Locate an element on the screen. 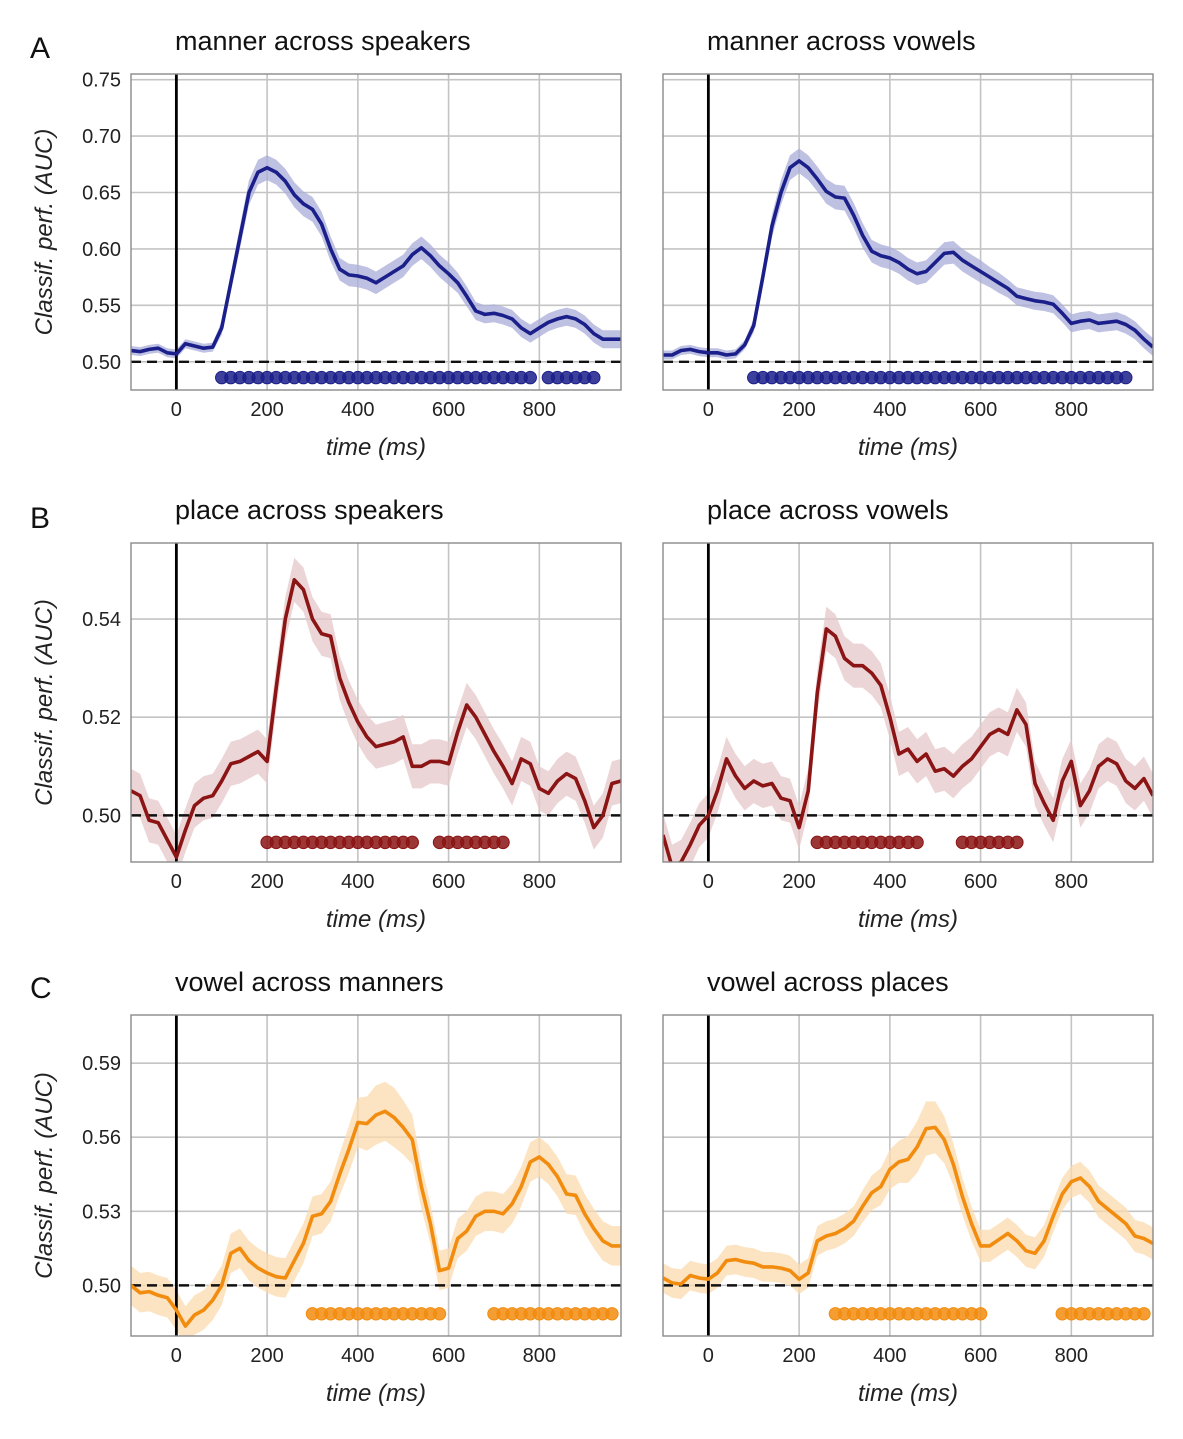  y-tick-label: 0.56 is located at coordinates (101, 1138).